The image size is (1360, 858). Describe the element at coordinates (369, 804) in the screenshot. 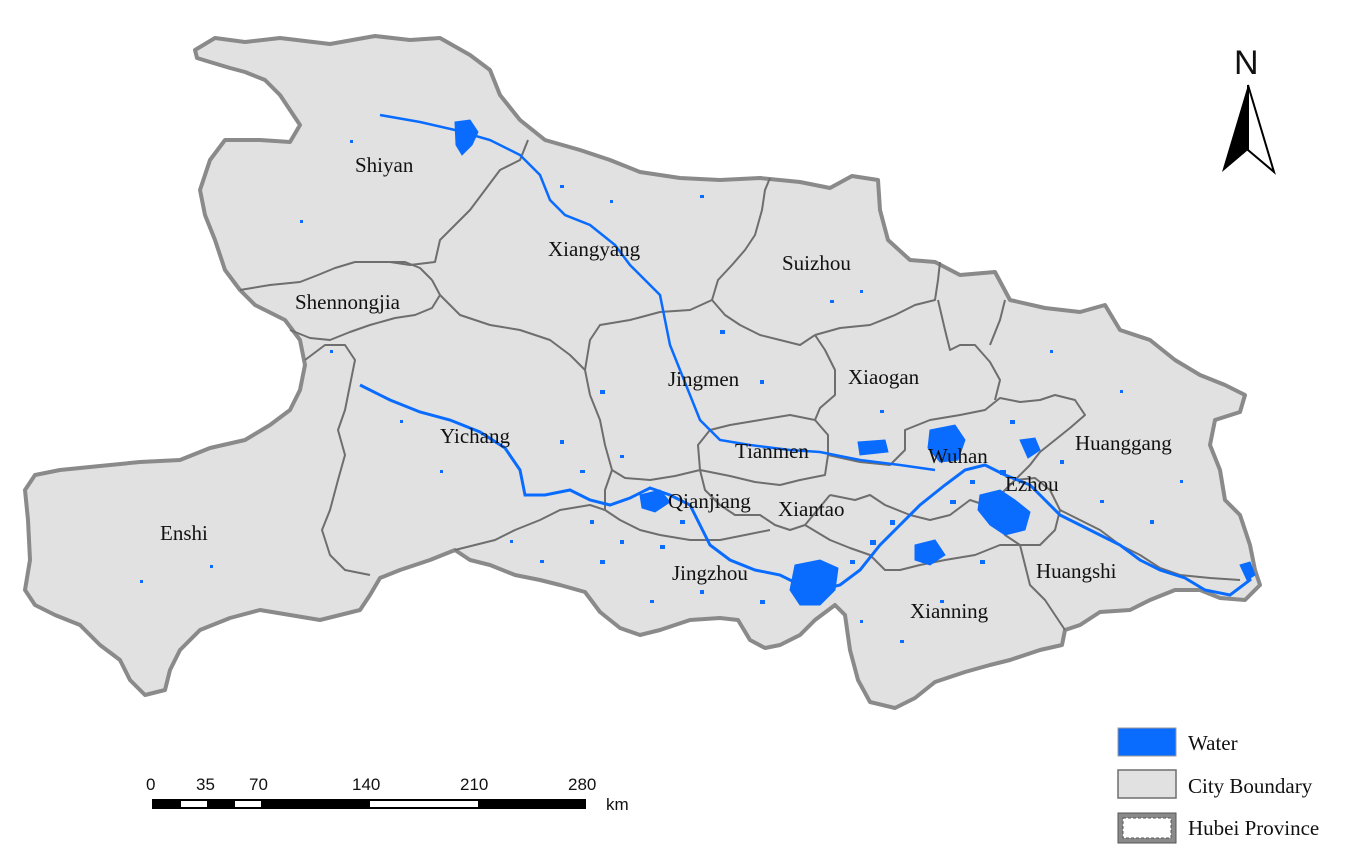

I see `scale-bar-outline` at that location.